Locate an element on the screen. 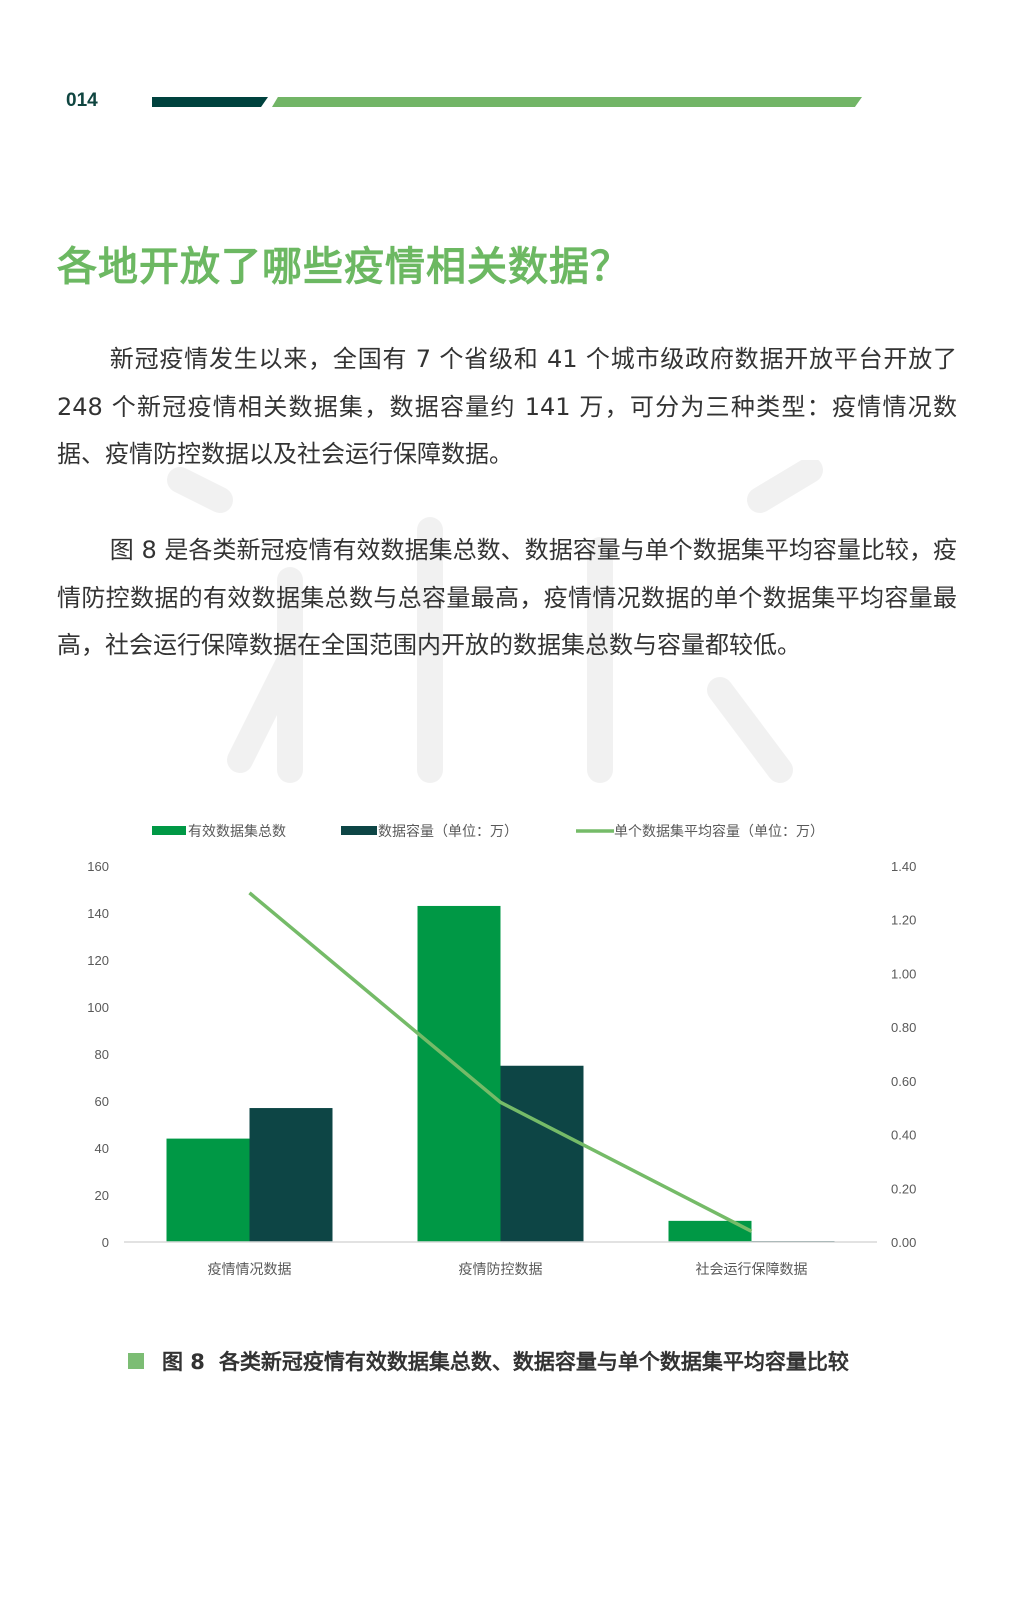 The height and width of the screenshot is (1616, 1020). left-axis-tick-label: 120 is located at coordinates (98, 960).